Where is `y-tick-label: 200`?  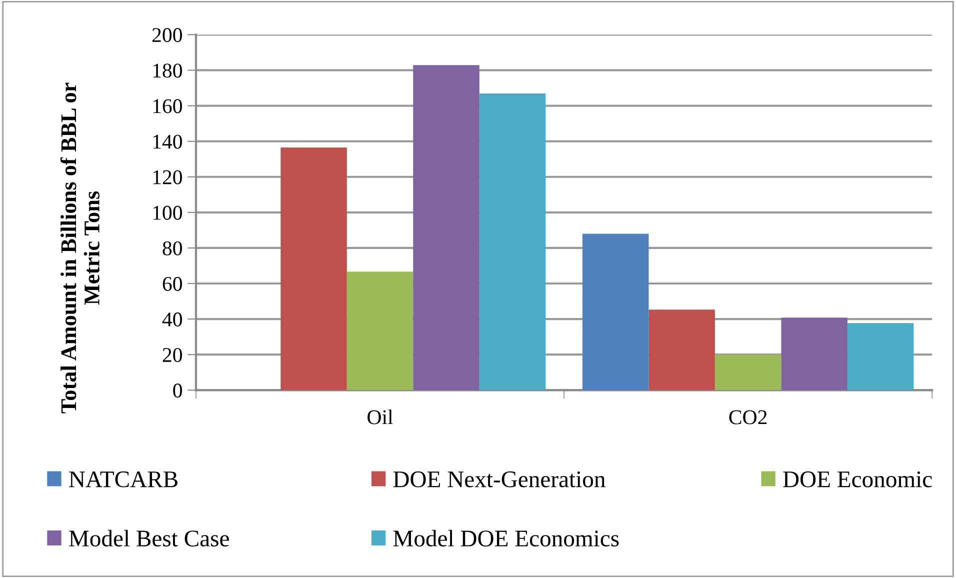
y-tick-label: 200 is located at coordinates (167, 35).